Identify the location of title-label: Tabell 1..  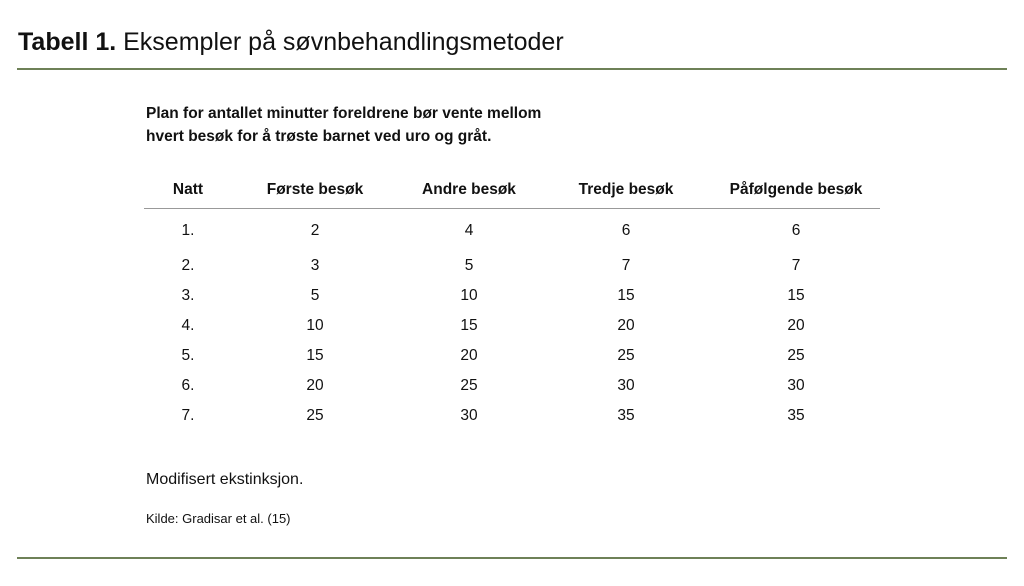
(67, 42).